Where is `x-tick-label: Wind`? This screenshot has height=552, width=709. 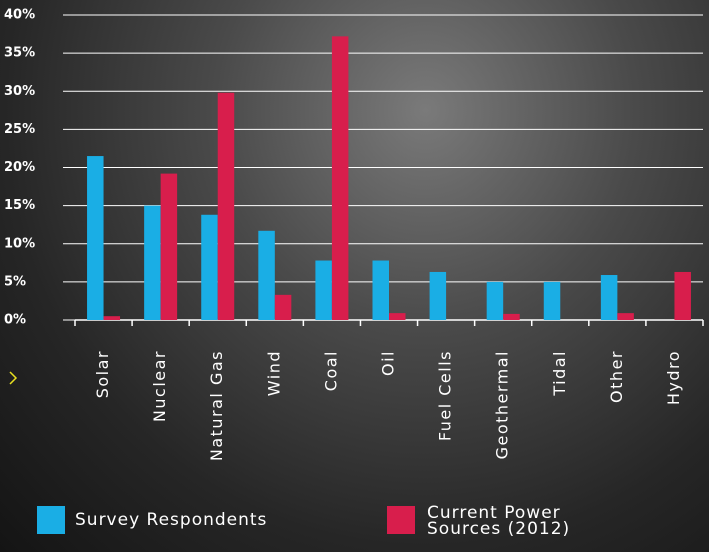
x-tick-label: Wind is located at coordinates (273, 373).